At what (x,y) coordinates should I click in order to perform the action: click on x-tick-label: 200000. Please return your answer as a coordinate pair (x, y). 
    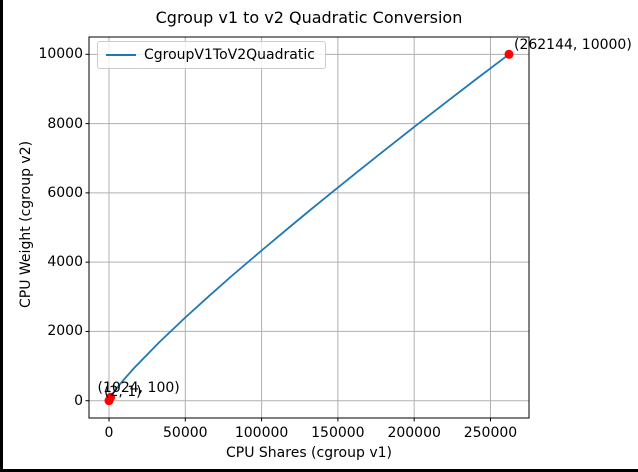
    Looking at the image, I should click on (414, 433).